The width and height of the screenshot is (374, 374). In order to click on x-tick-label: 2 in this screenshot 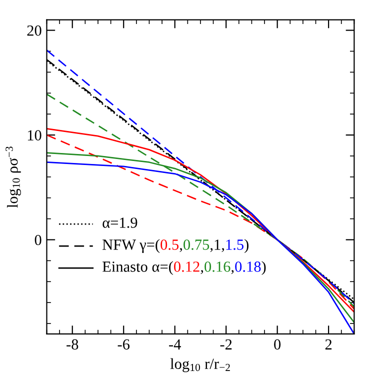, I will do `click(328, 344)`.